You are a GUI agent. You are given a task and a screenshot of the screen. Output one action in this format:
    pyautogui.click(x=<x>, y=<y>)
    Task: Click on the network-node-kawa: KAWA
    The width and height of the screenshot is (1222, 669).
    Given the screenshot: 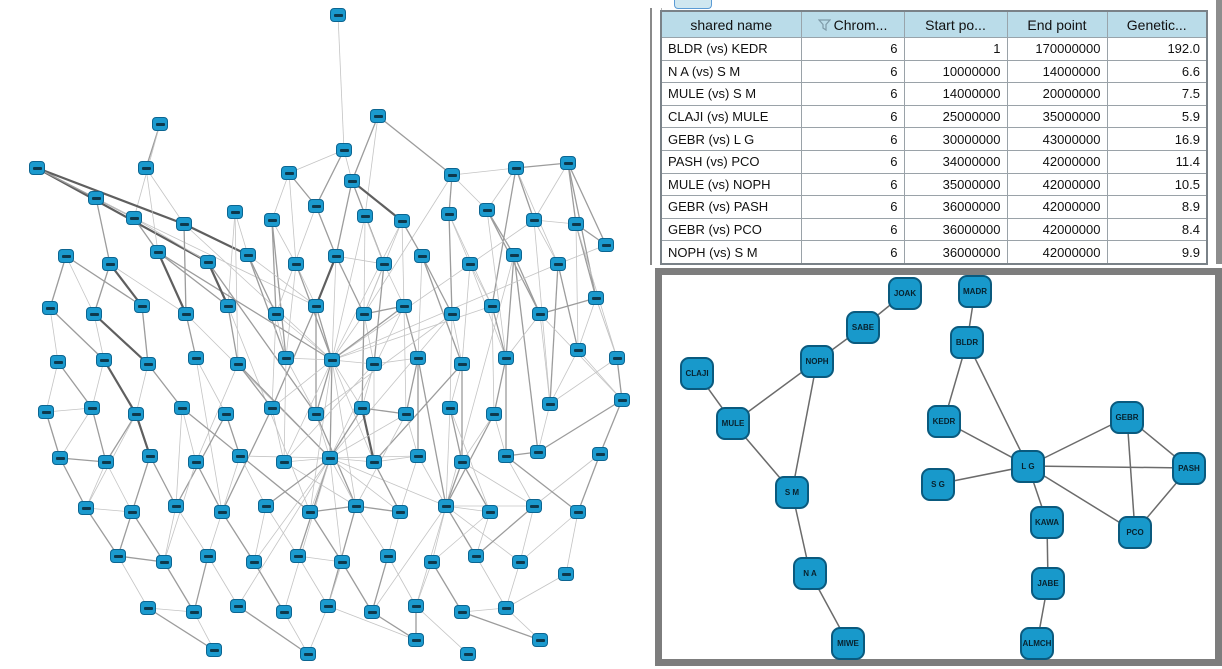 What is the action you would take?
    pyautogui.click(x=1047, y=522)
    